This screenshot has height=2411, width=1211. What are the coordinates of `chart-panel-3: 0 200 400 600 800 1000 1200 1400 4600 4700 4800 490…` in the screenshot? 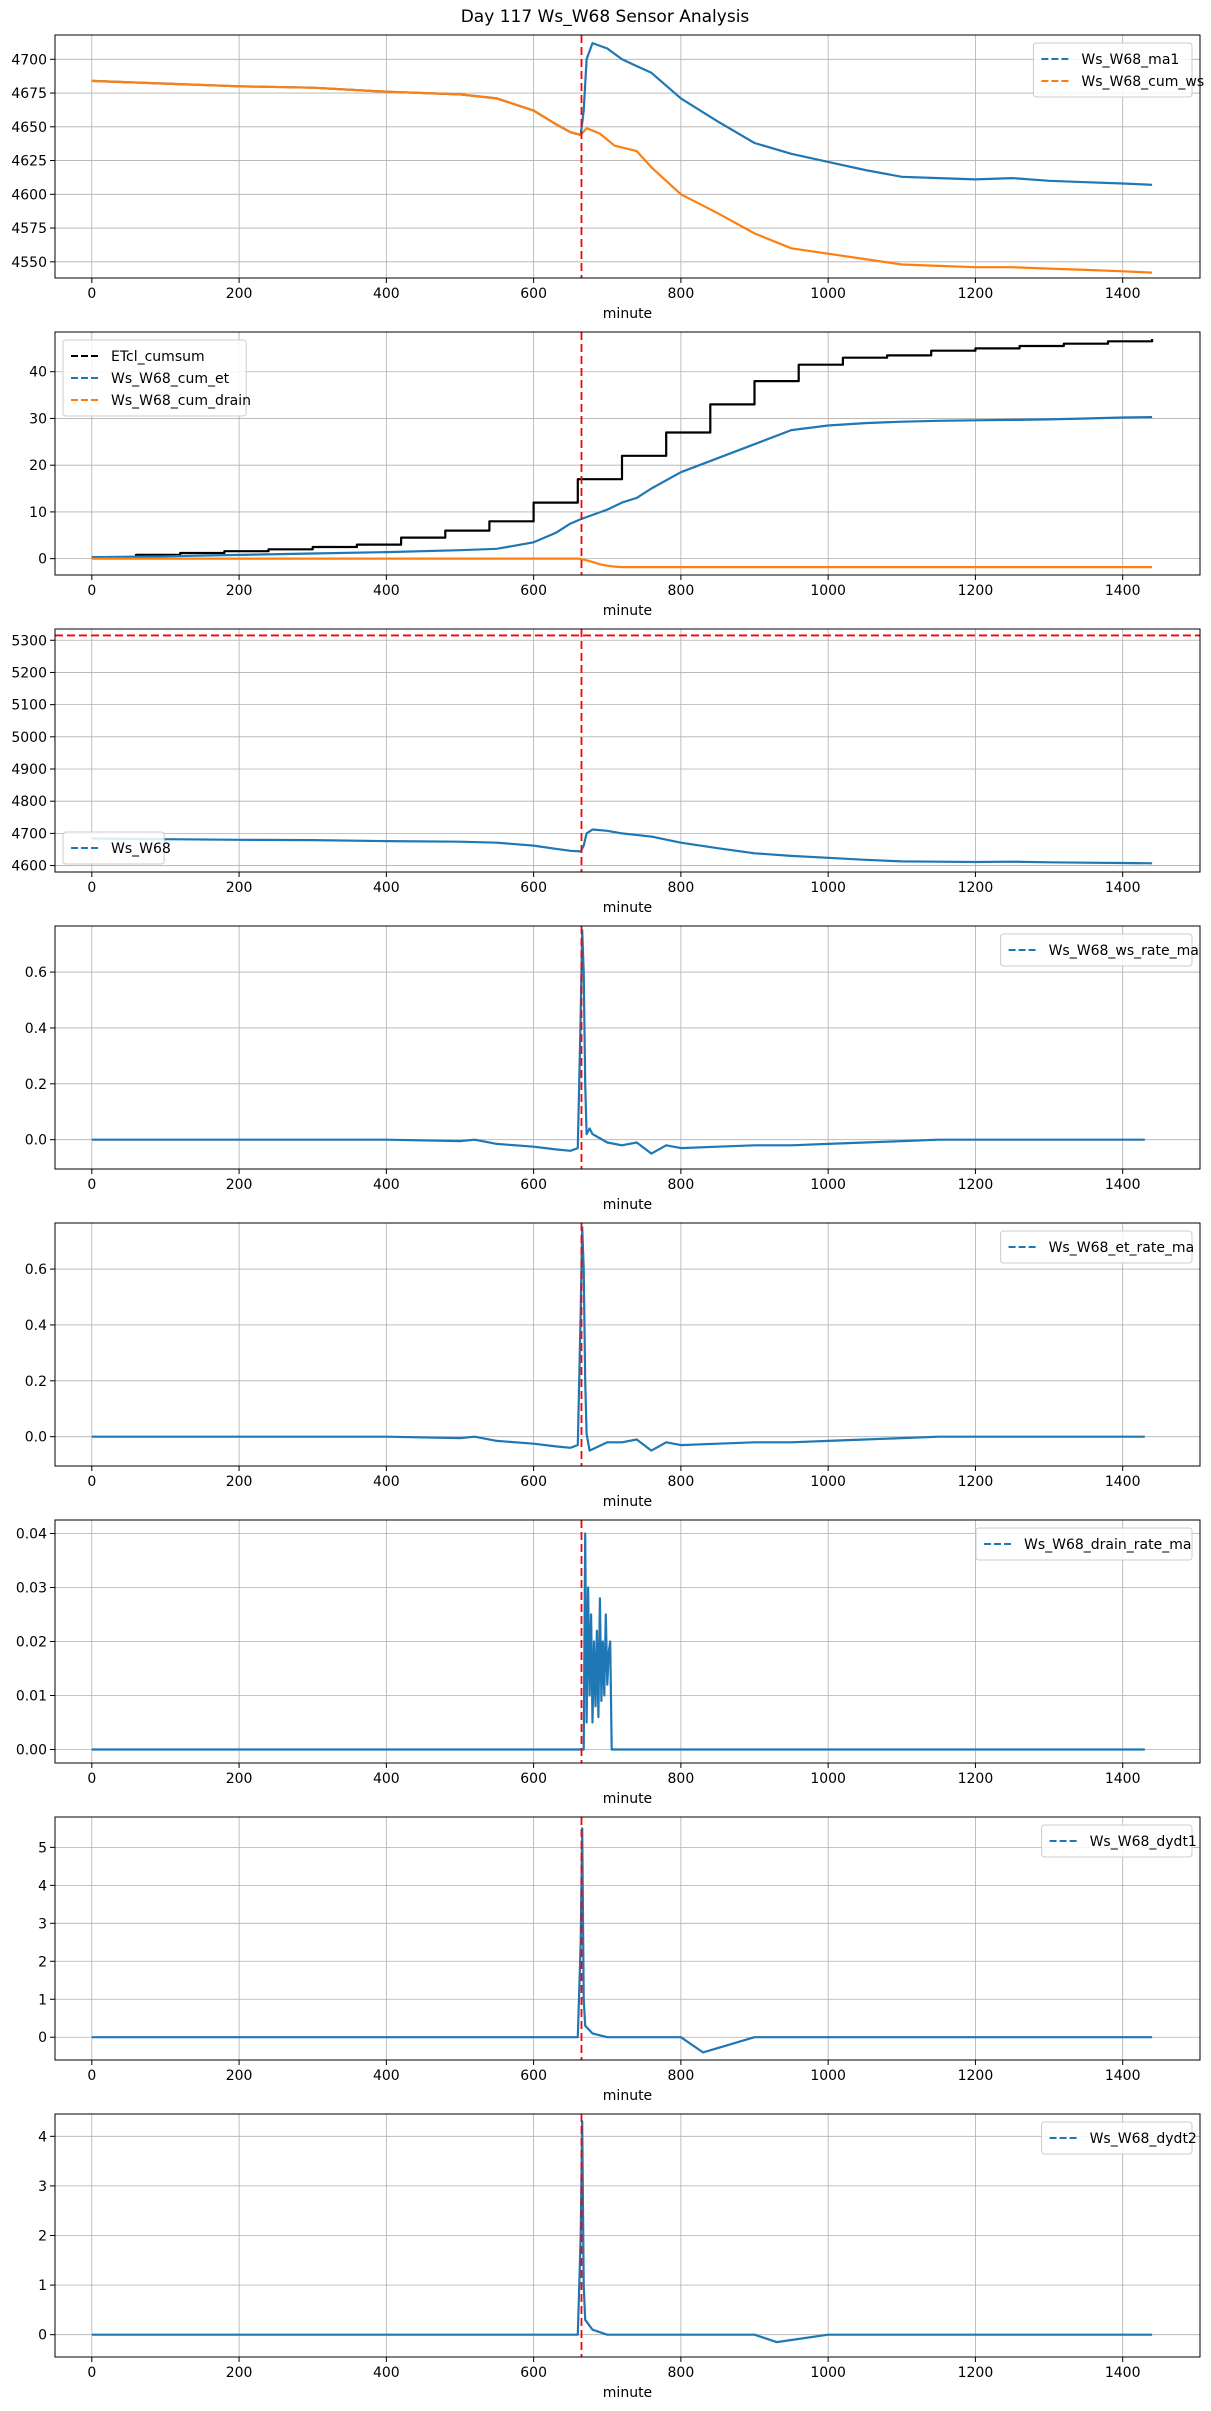 It's located at (606, 772).